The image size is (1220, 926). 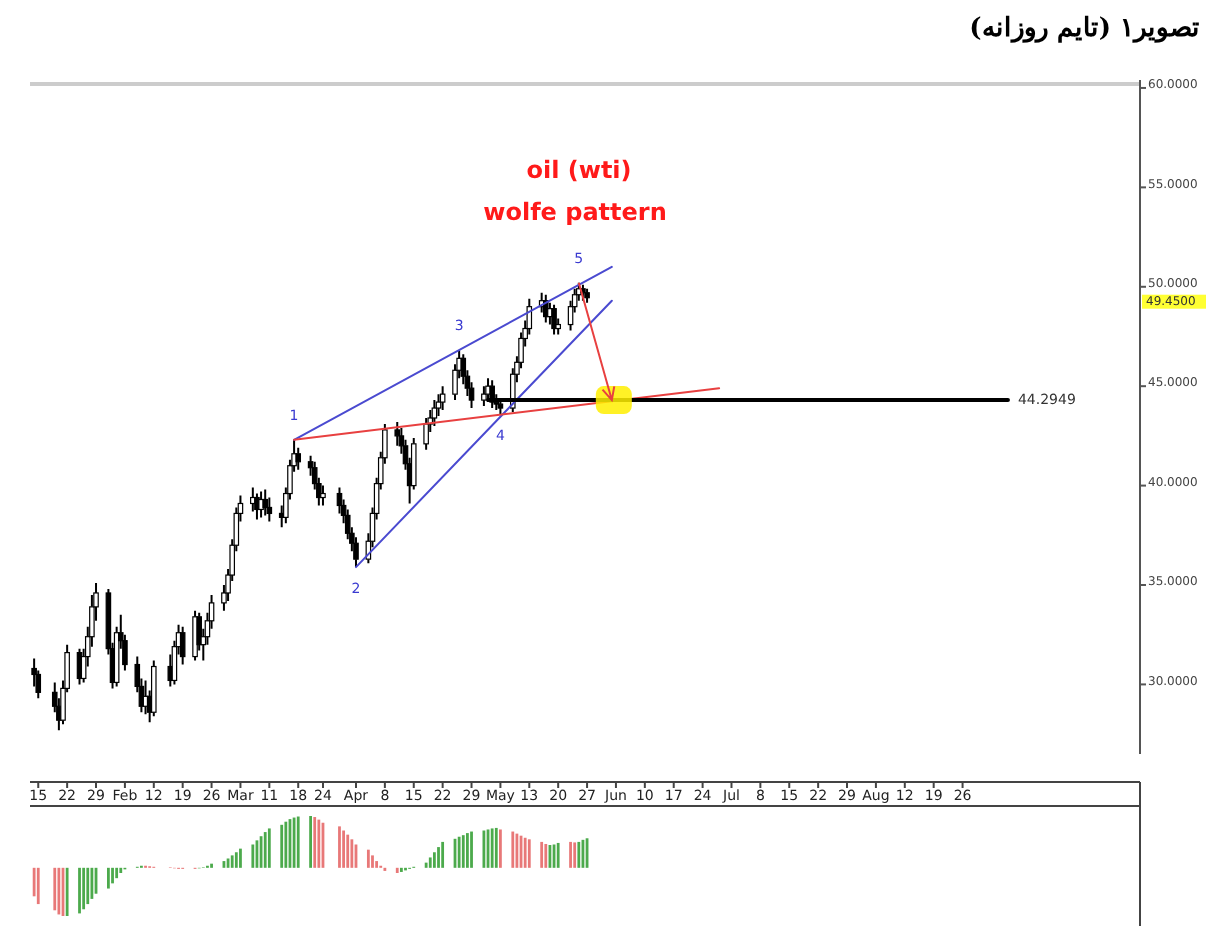 What do you see at coordinates (575, 212) in the screenshot?
I see `annotation: wolfe pattern` at bounding box center [575, 212].